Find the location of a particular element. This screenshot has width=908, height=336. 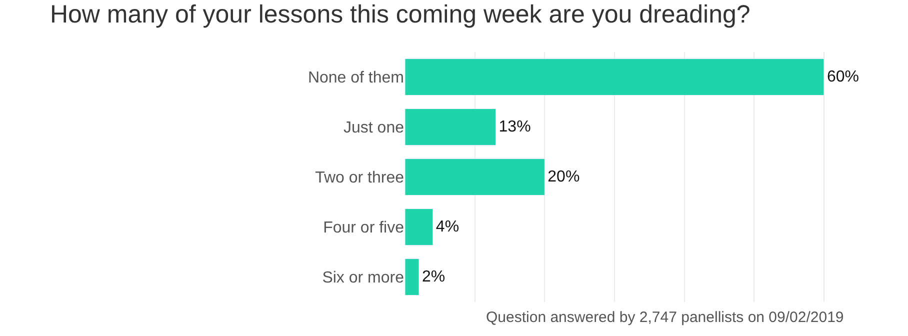

data-label: 13% is located at coordinates (514, 127).